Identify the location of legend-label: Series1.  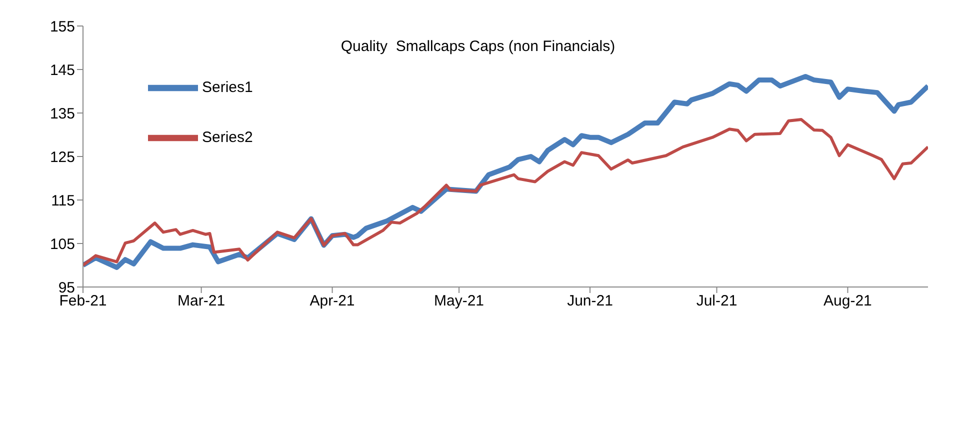
(227, 87).